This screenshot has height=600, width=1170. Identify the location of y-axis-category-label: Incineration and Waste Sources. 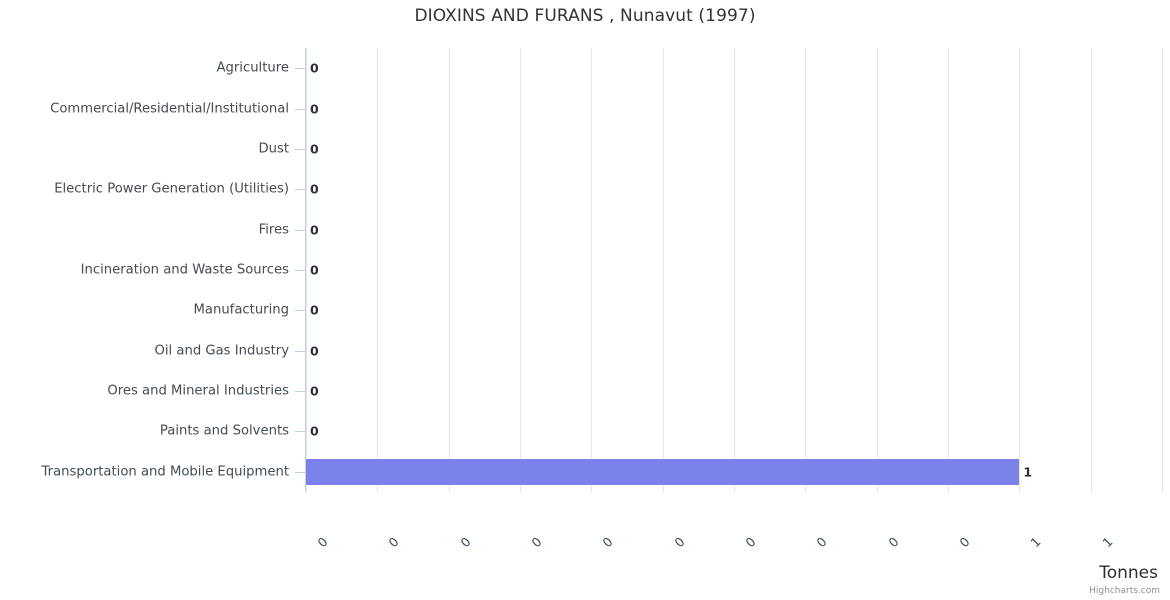
(184, 270).